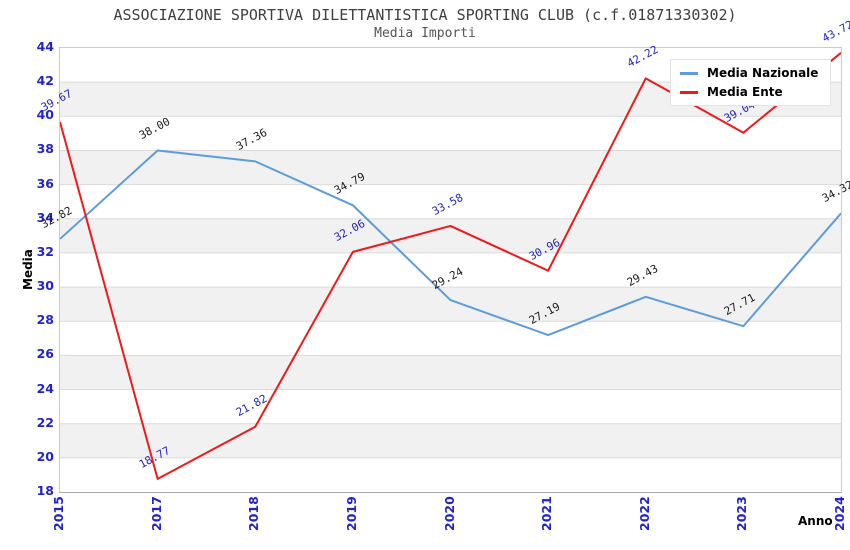 The height and width of the screenshot is (550, 850). Describe the element at coordinates (449, 513) in the screenshot. I see `x-tick-label: 2020` at that location.